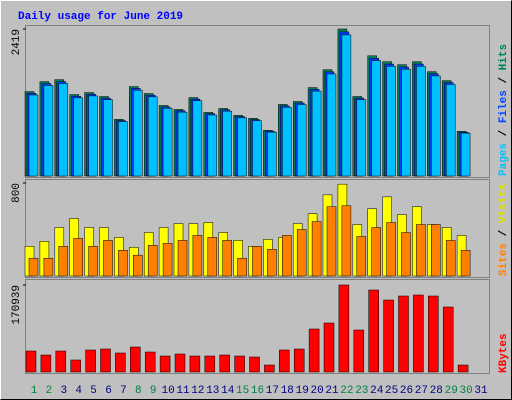 Image resolution: width=512 pixels, height=400 pixels. What do you see at coordinates (63, 391) in the screenshot?
I see `x-tick-label: 3` at bounding box center [63, 391].